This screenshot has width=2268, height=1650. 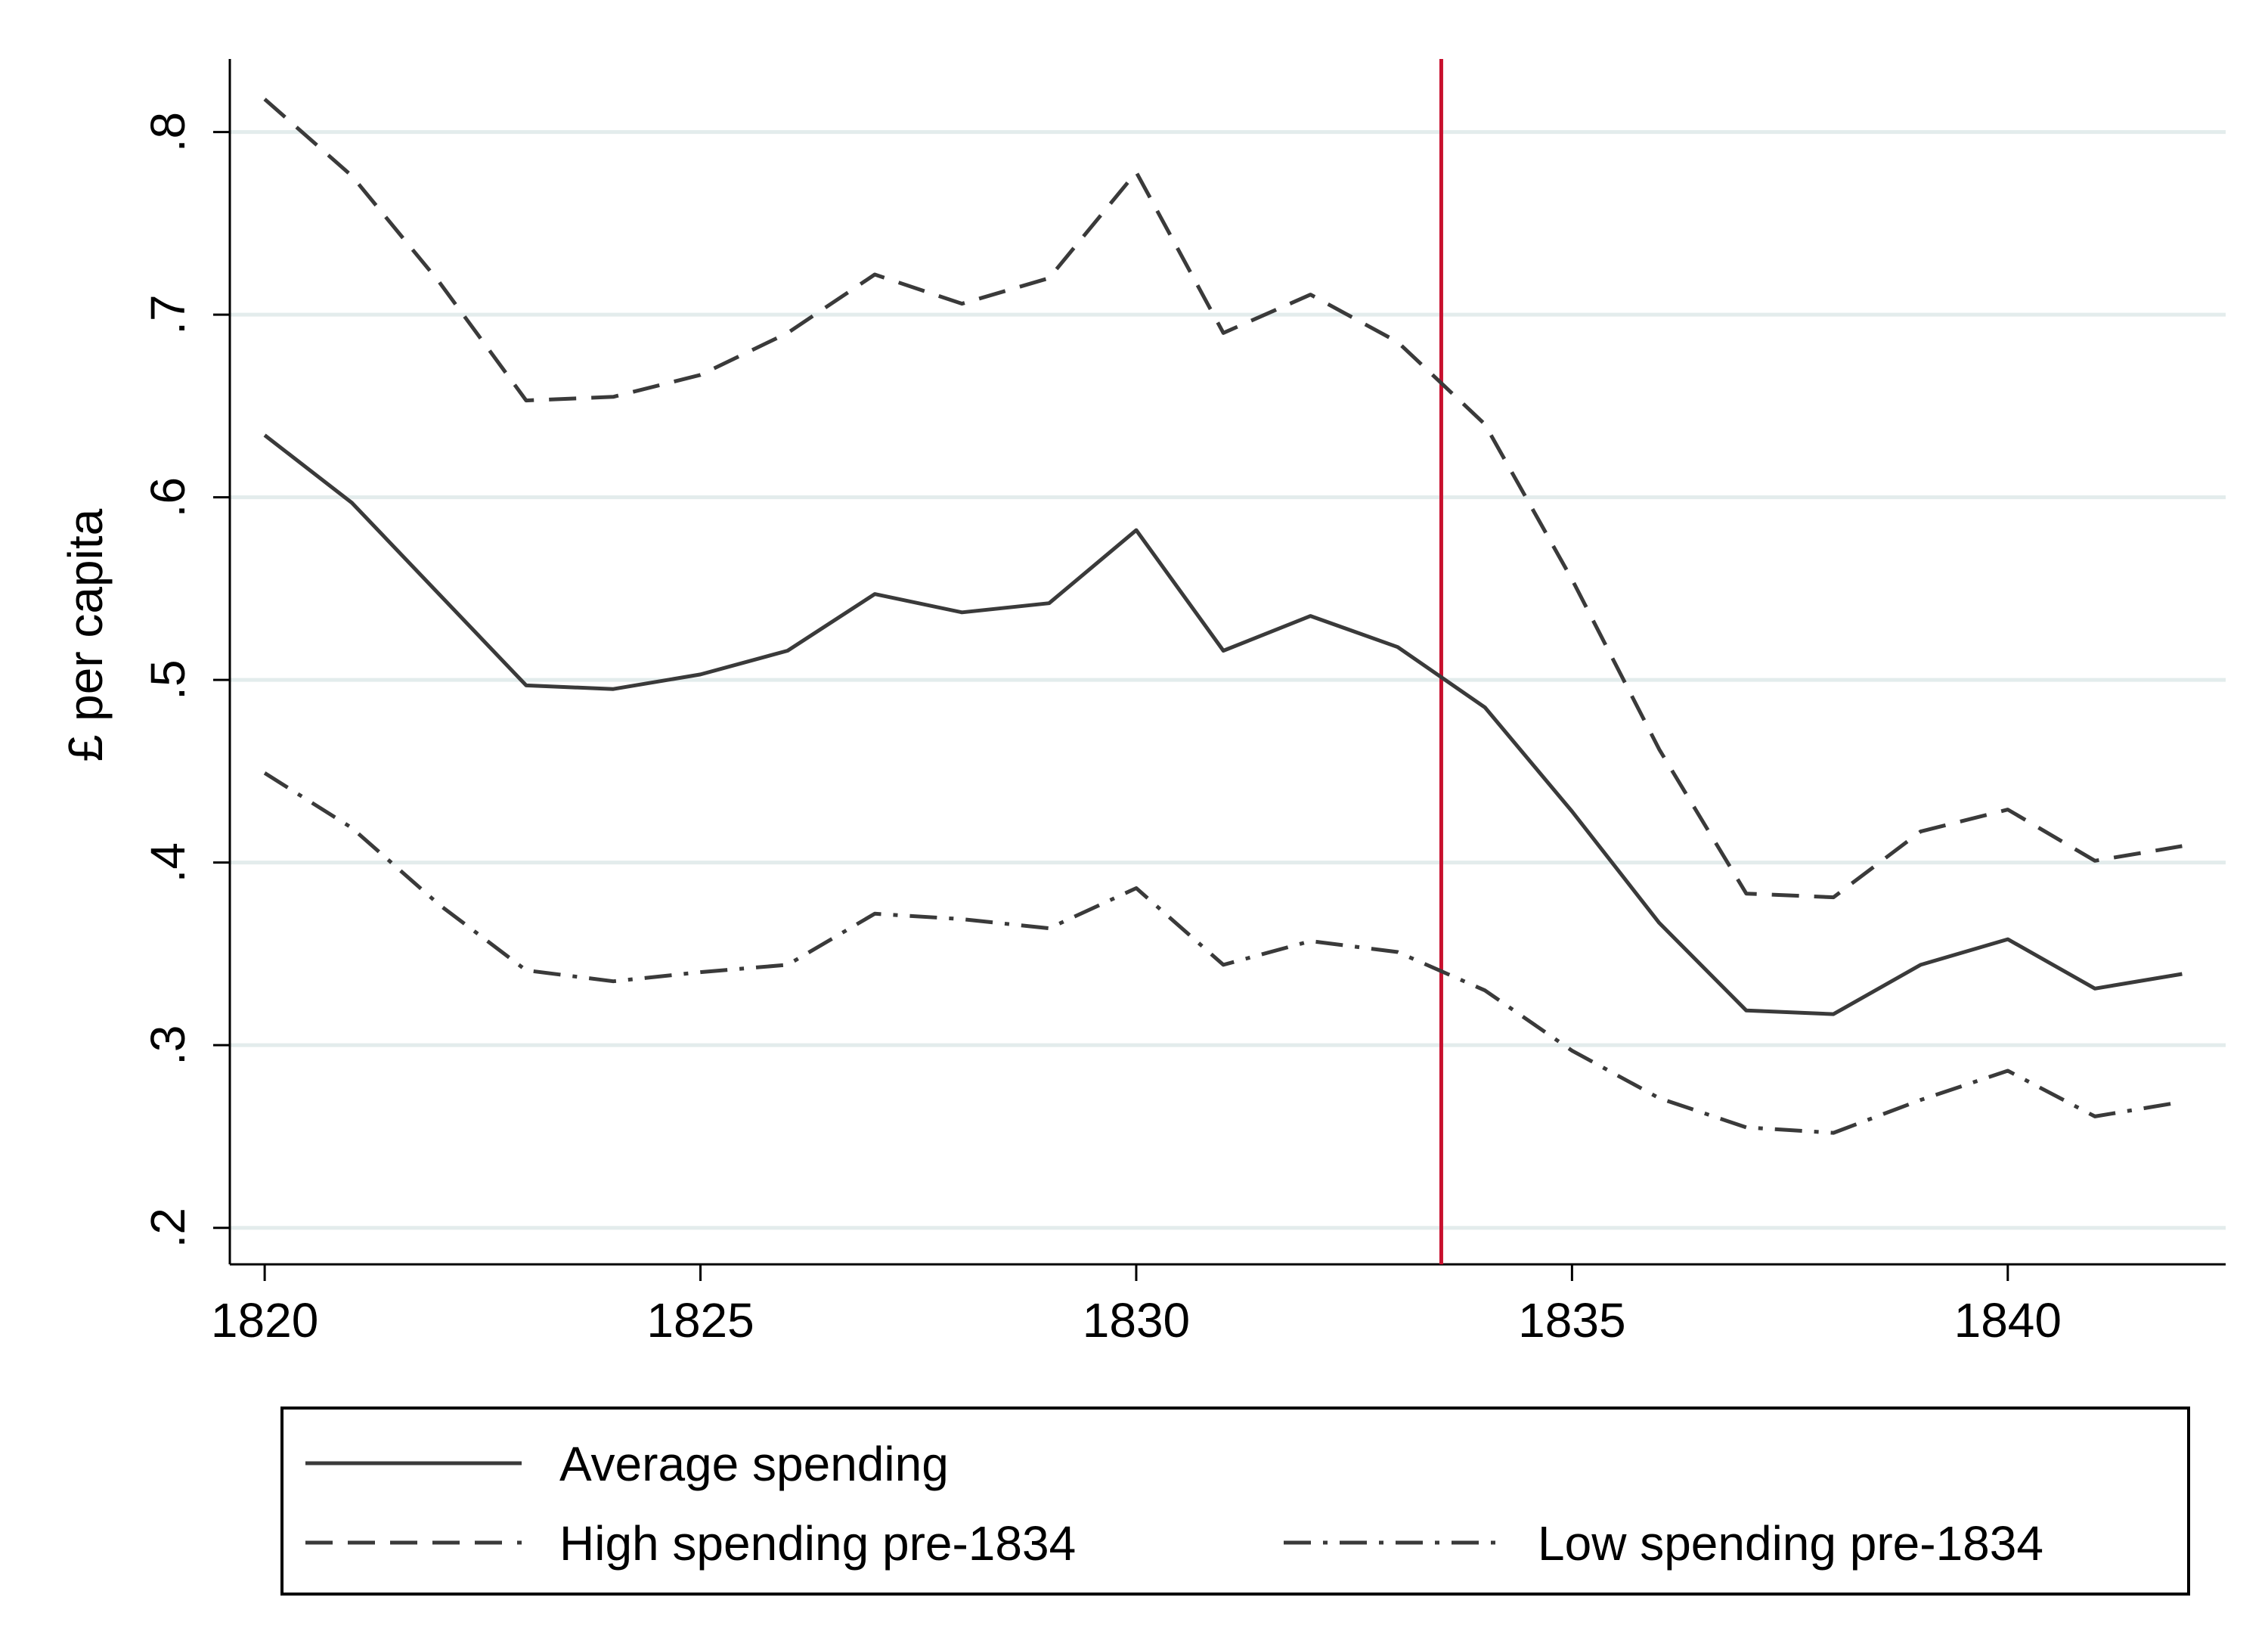 What do you see at coordinates (168, 132) in the screenshot?
I see `y-tick-label: .8` at bounding box center [168, 132].